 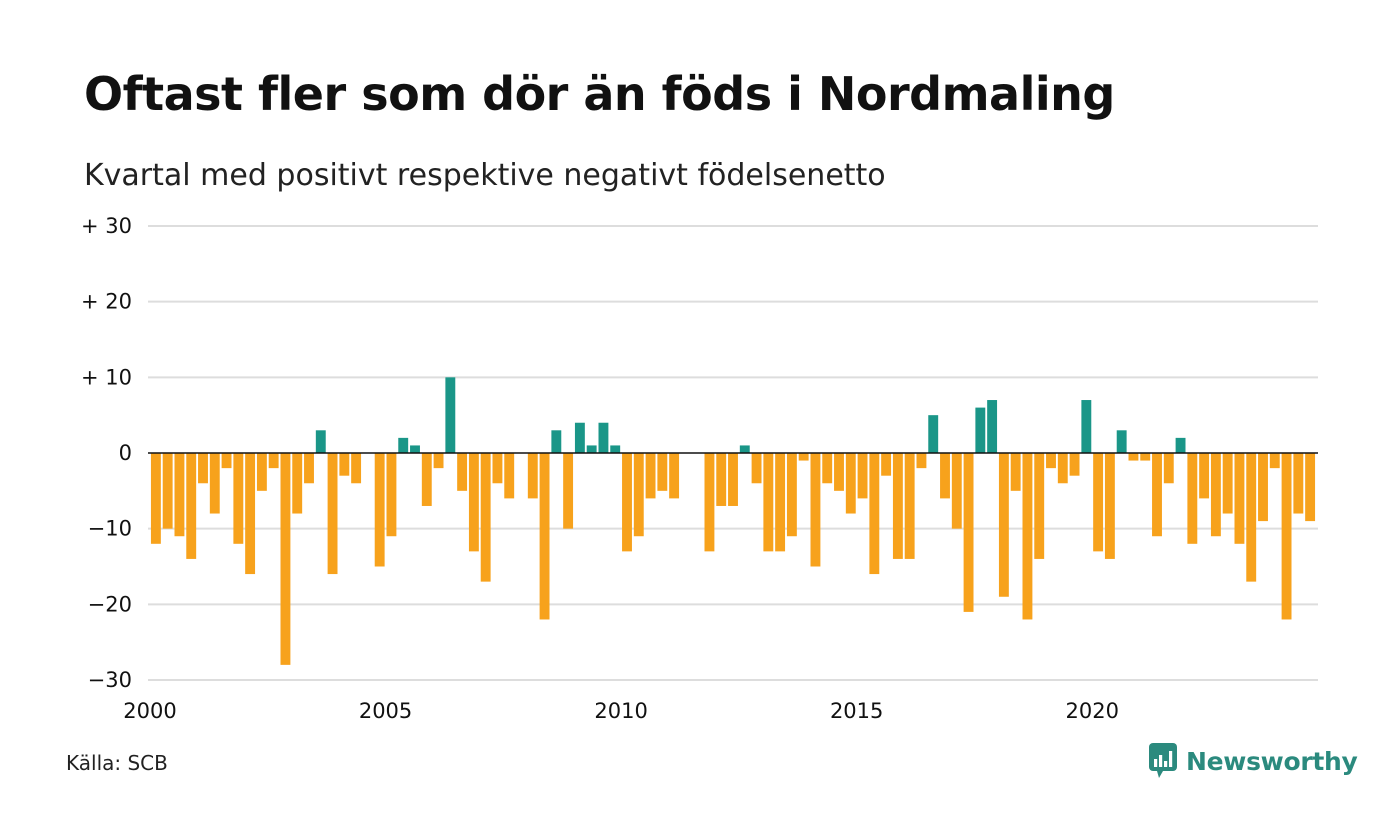 What do you see at coordinates (1163, 760) in the screenshot?
I see `newsworthy-logo-icon` at bounding box center [1163, 760].